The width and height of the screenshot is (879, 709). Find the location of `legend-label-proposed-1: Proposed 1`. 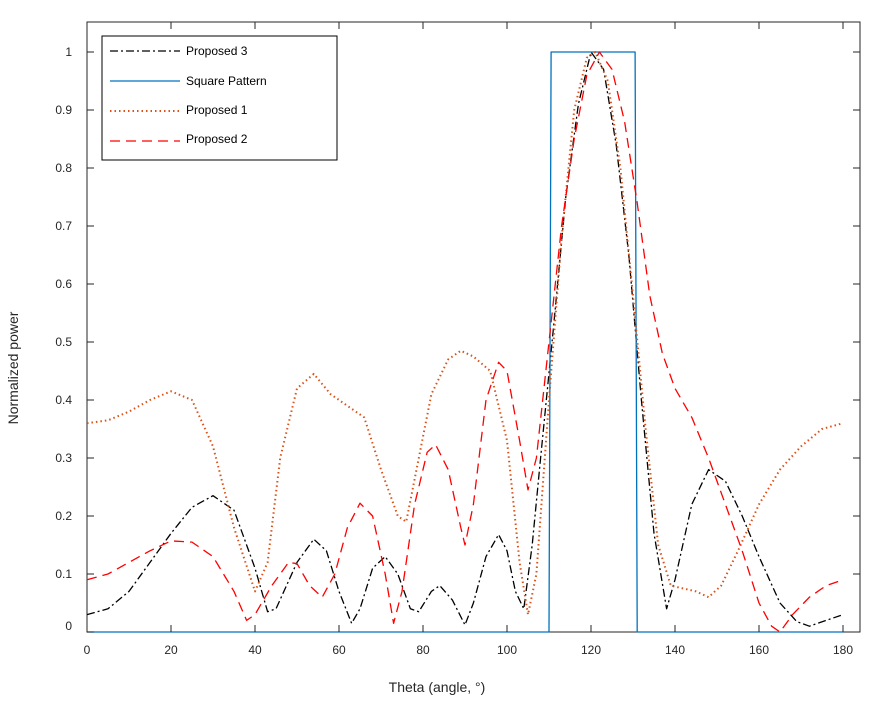

legend-label-proposed-1: Proposed 1 is located at coordinates (217, 110).